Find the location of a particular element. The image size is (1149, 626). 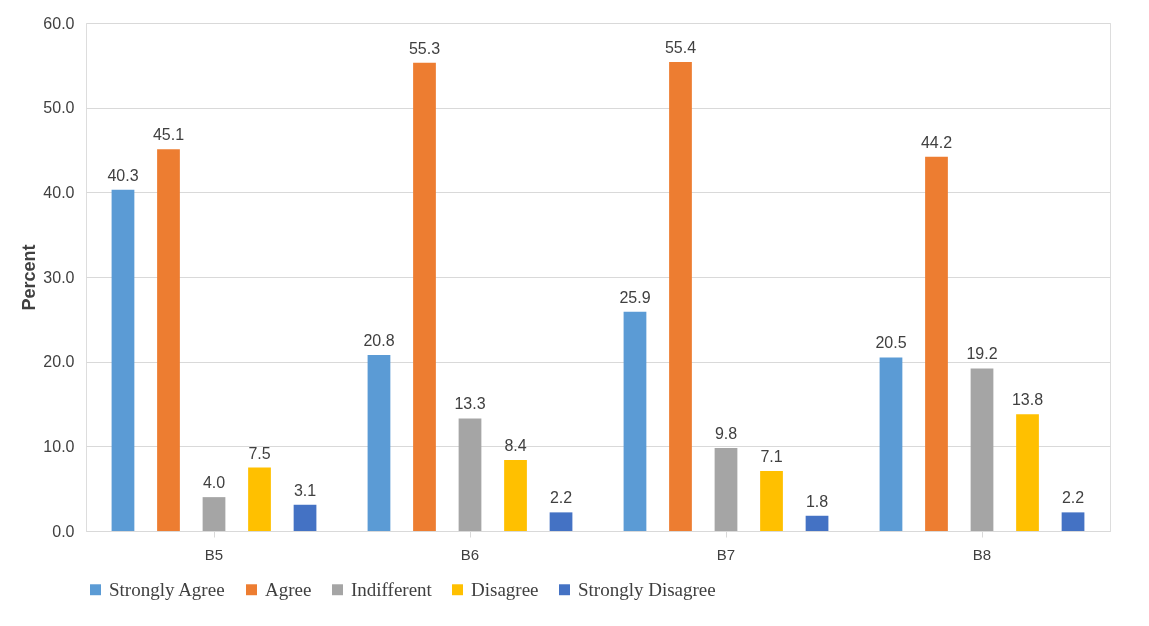

data-label: 7.5 is located at coordinates (259, 453).